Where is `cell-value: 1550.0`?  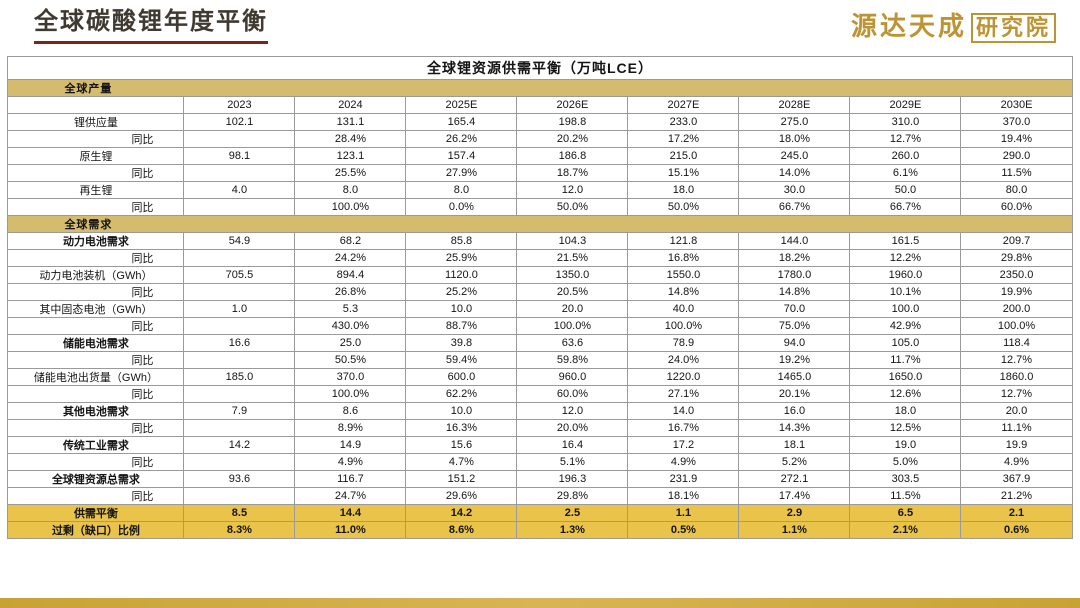 cell-value: 1550.0 is located at coordinates (683, 275).